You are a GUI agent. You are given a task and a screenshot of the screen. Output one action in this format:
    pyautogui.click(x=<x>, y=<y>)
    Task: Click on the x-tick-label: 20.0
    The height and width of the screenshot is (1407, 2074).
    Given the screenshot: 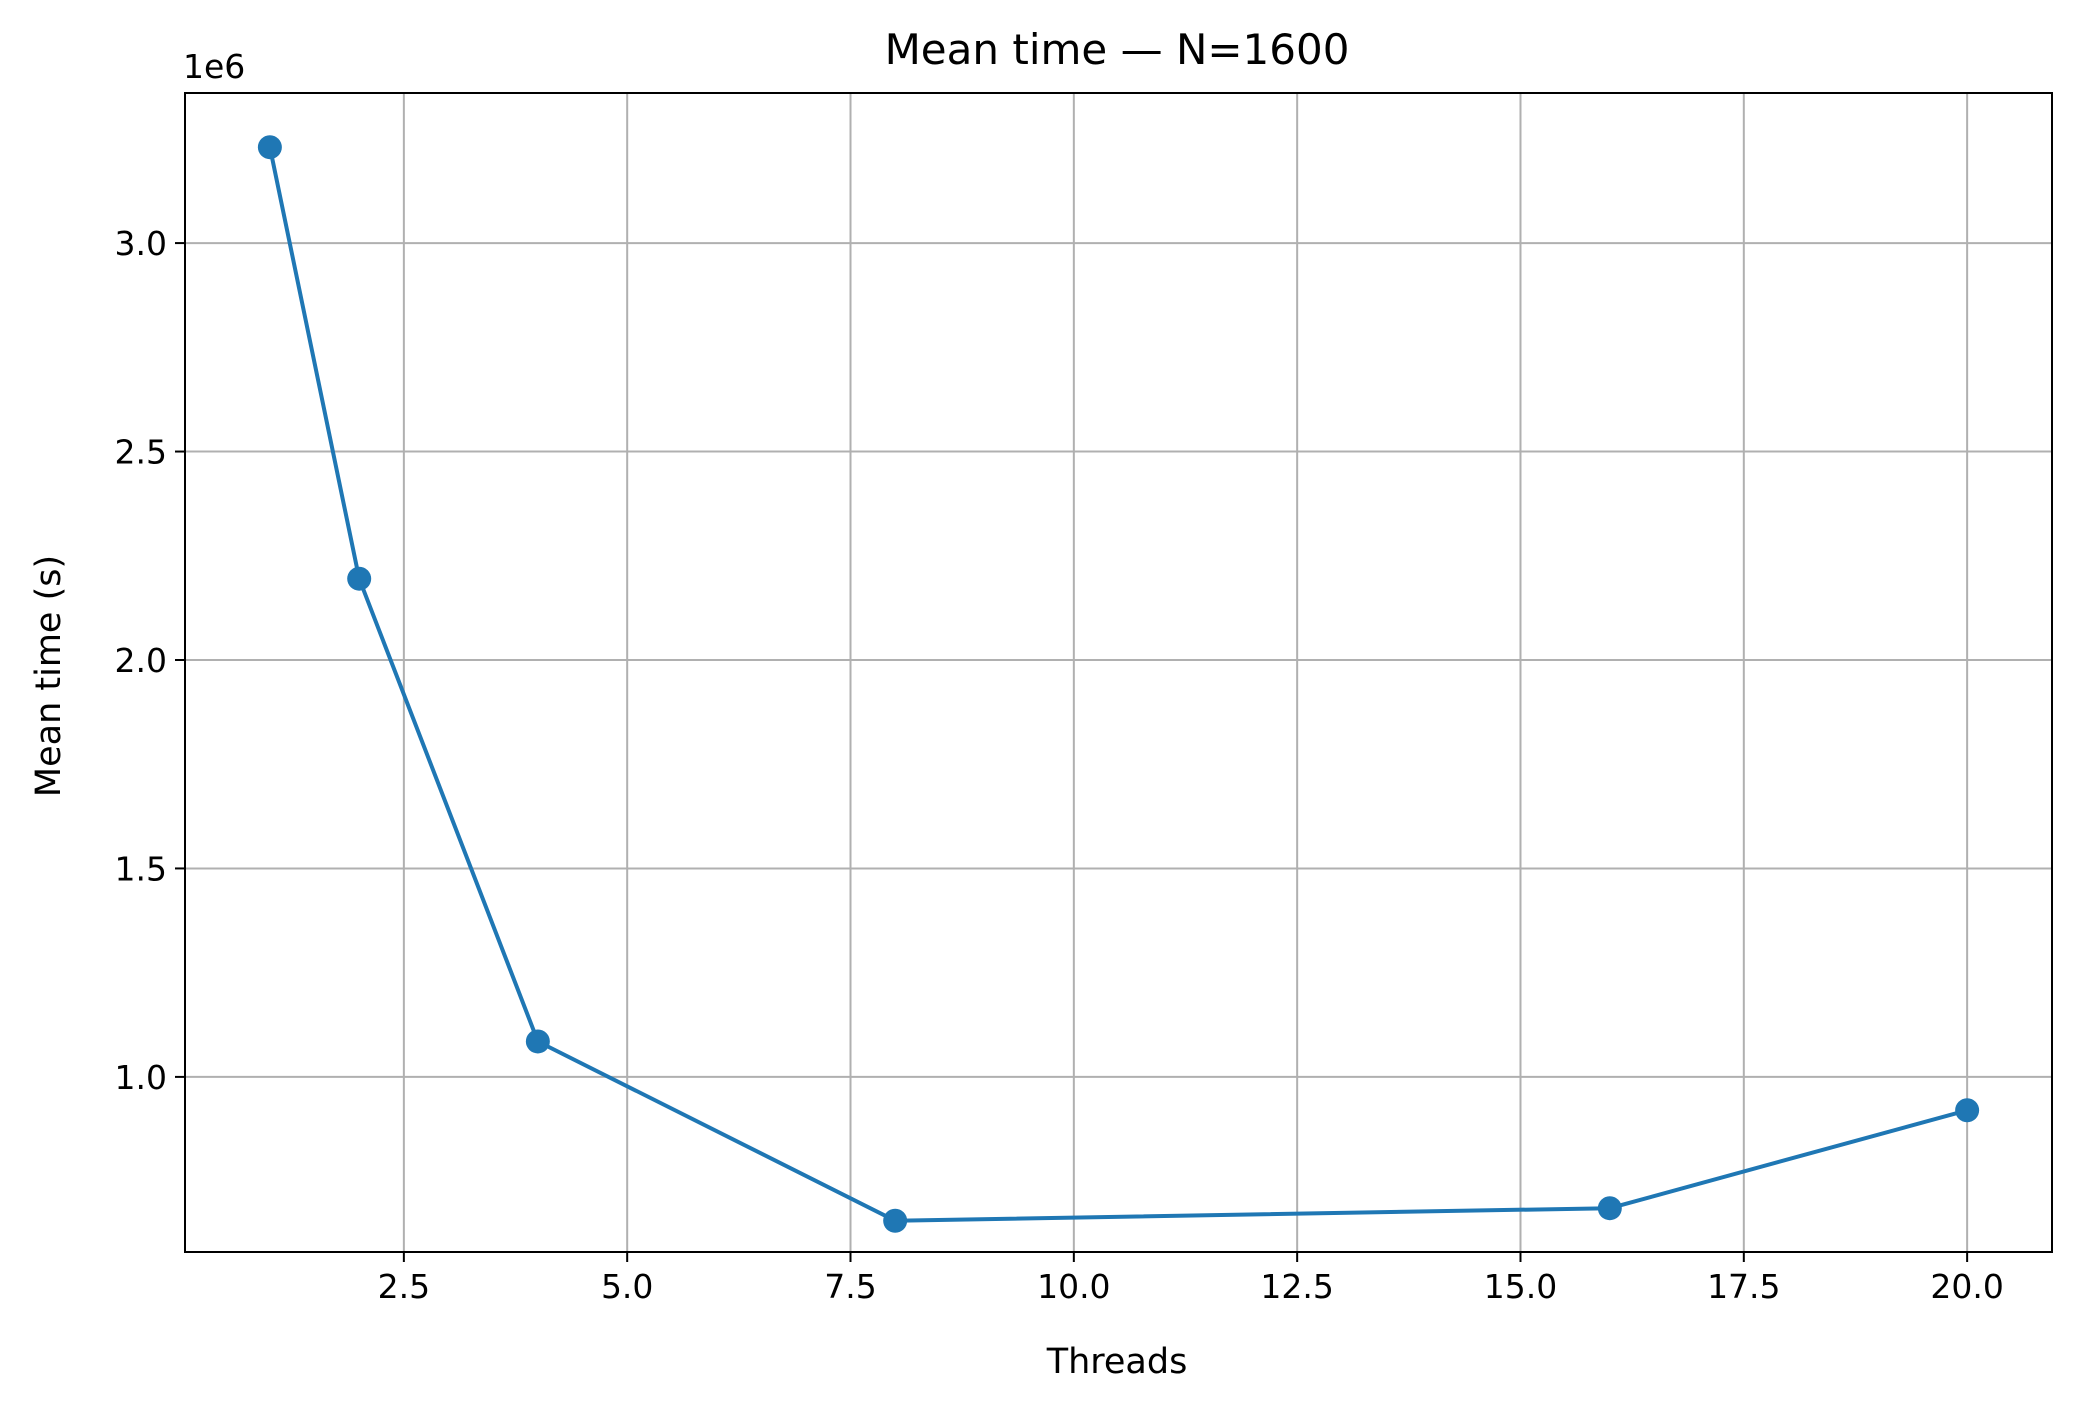 What is the action you would take?
    pyautogui.click(x=1966, y=1286)
    